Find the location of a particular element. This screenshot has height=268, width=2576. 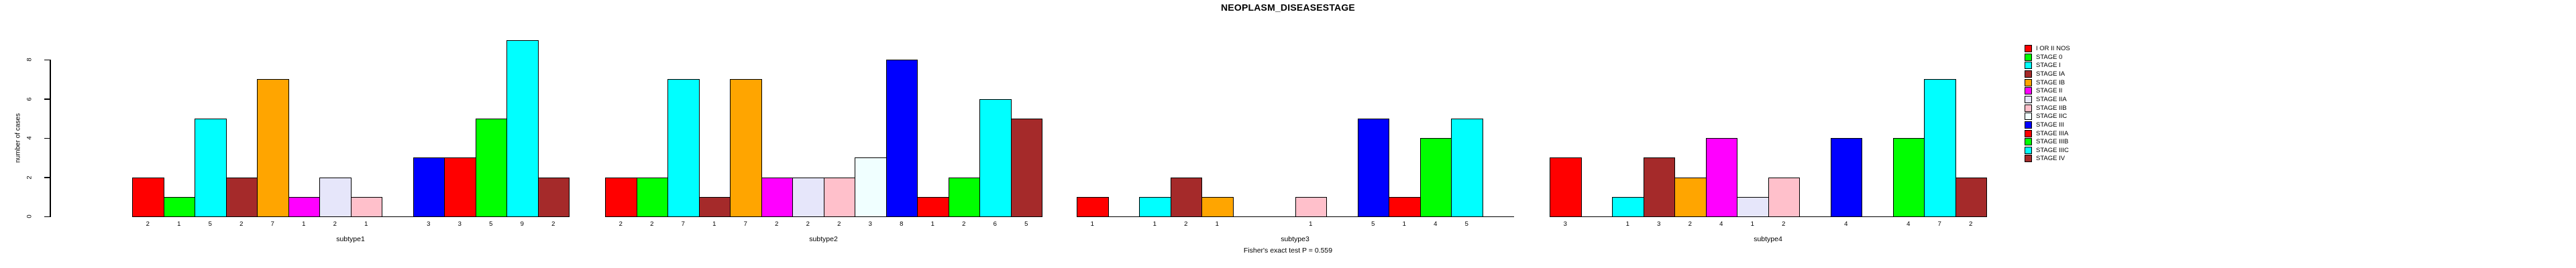

legend-label: STAGE IIIC is located at coordinates (2052, 150).